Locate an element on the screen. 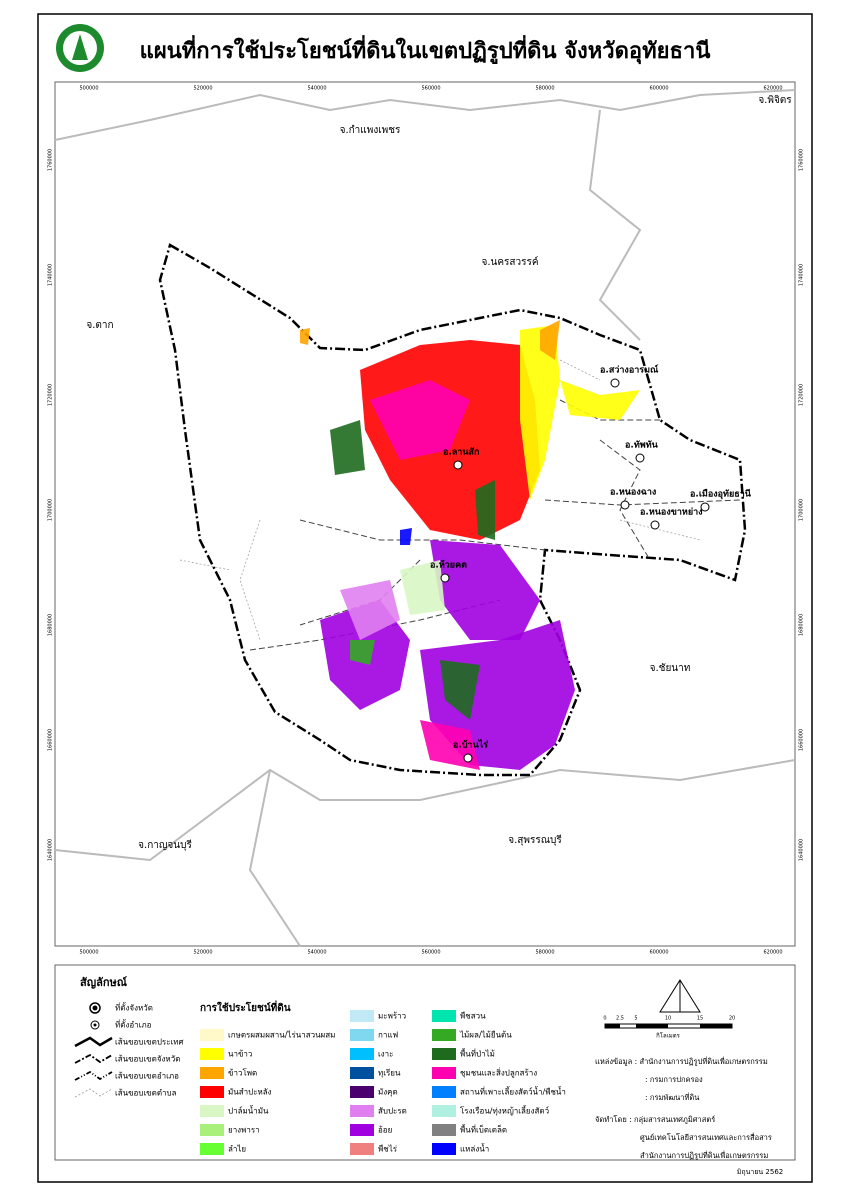  land-use-label: สถานที่เพาะเลี้ยงสัตว์น้ำ/พืชน้ำ is located at coordinates (513, 1091).